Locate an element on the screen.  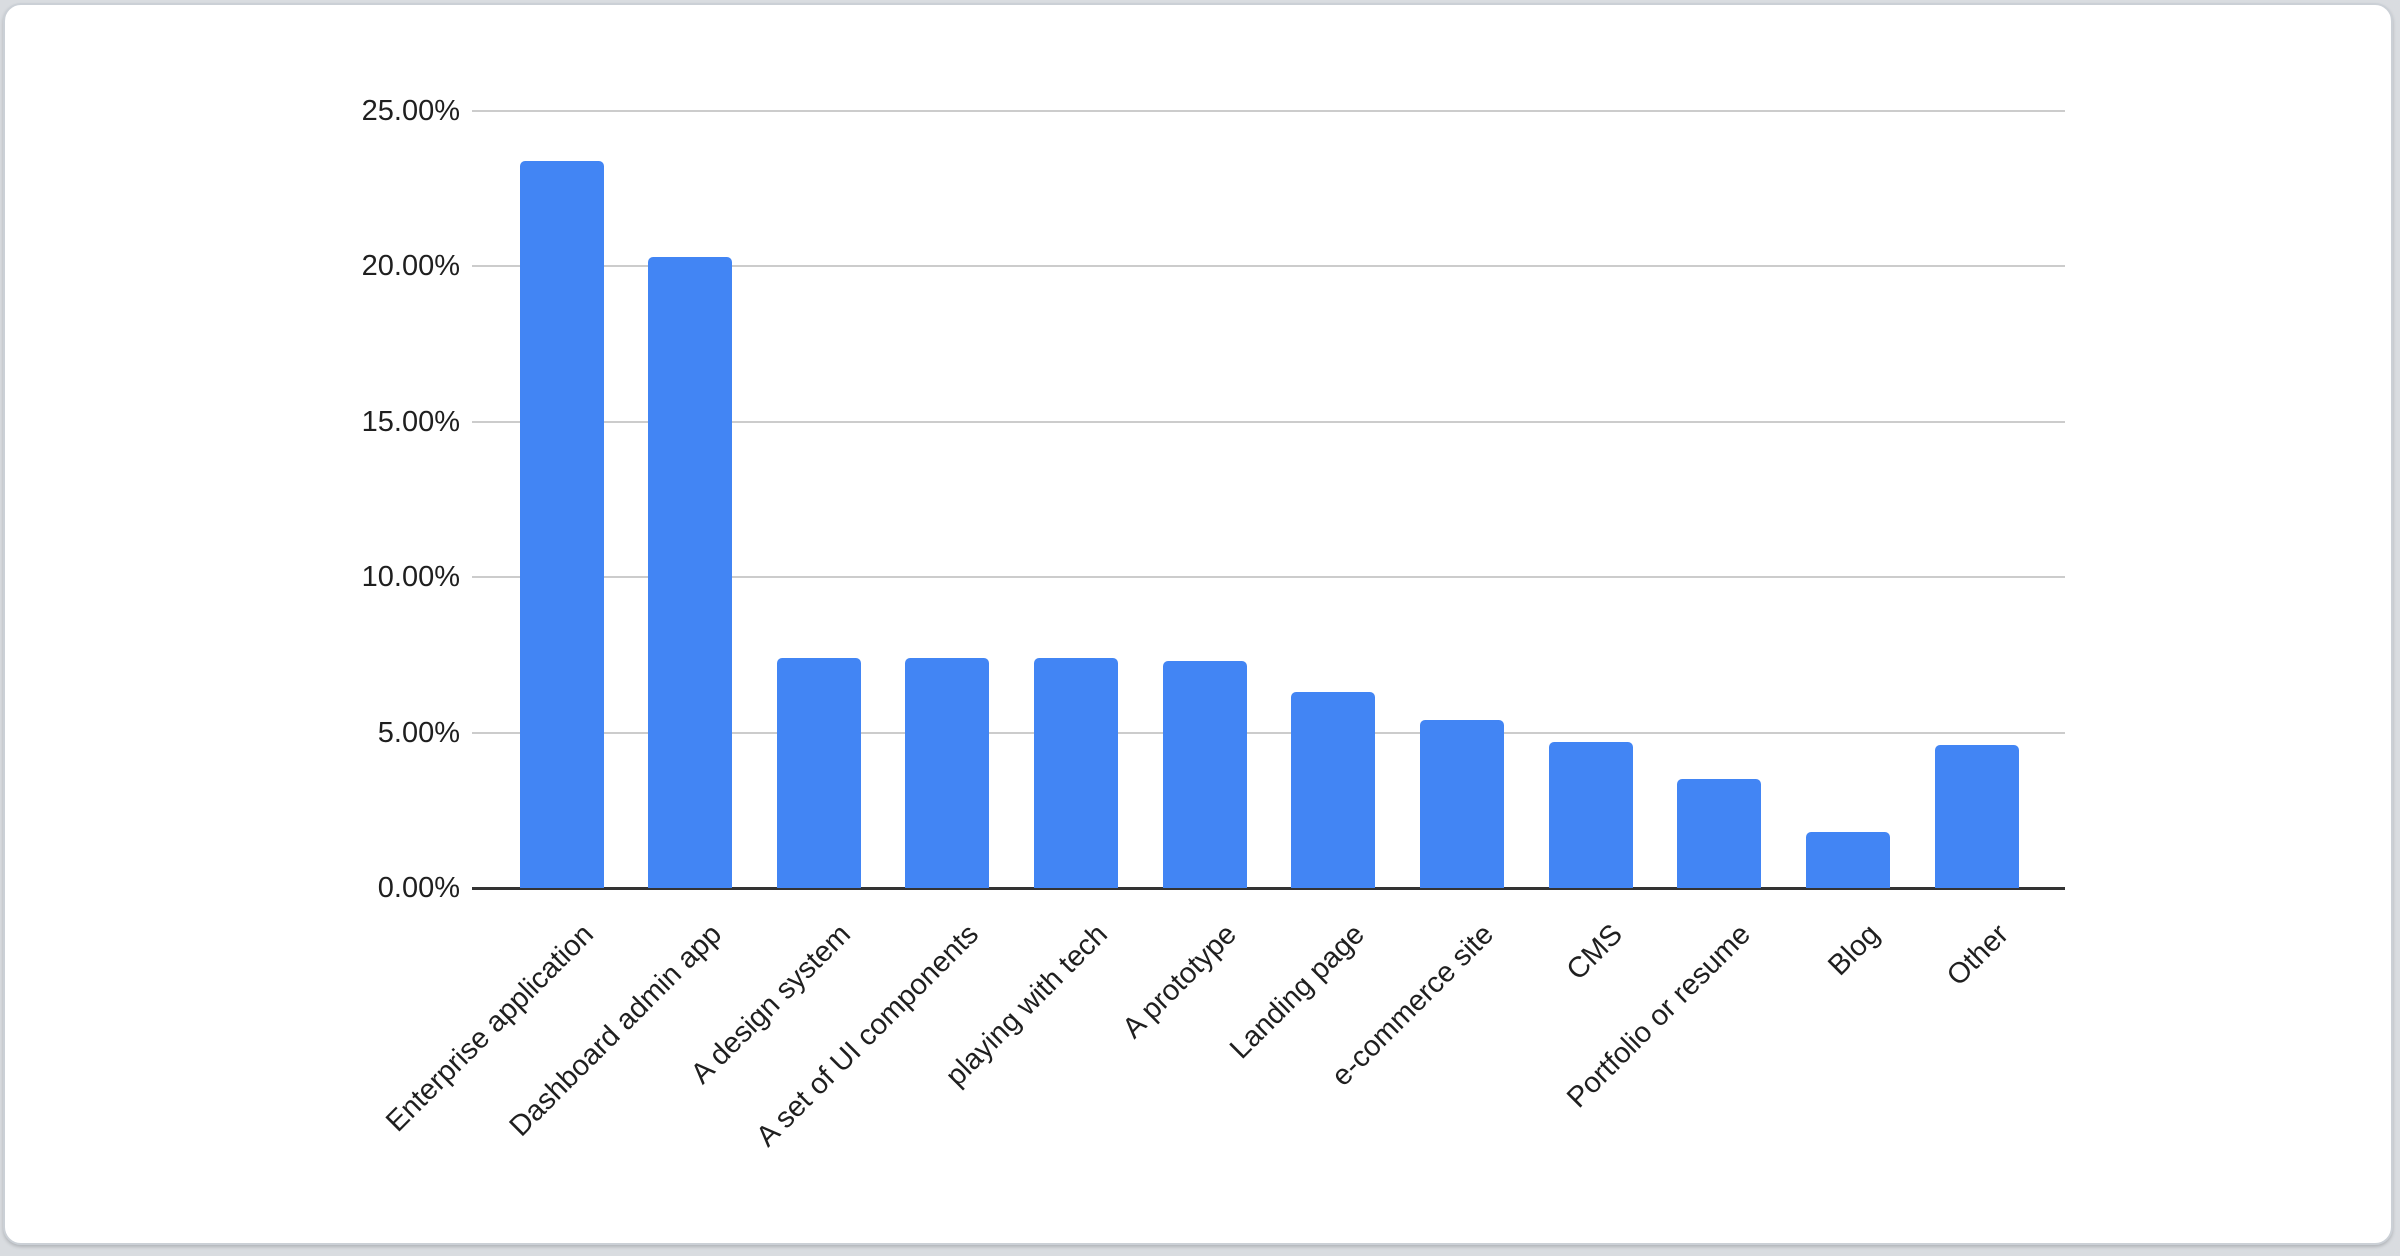
bar-a-set-of-ui-components is located at coordinates (947, 773).